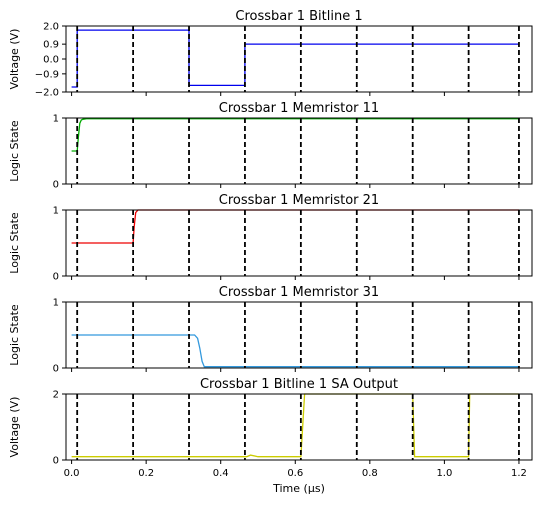  Describe the element at coordinates (47, 93) in the screenshot. I see `y-tick-label: −2.0` at that location.